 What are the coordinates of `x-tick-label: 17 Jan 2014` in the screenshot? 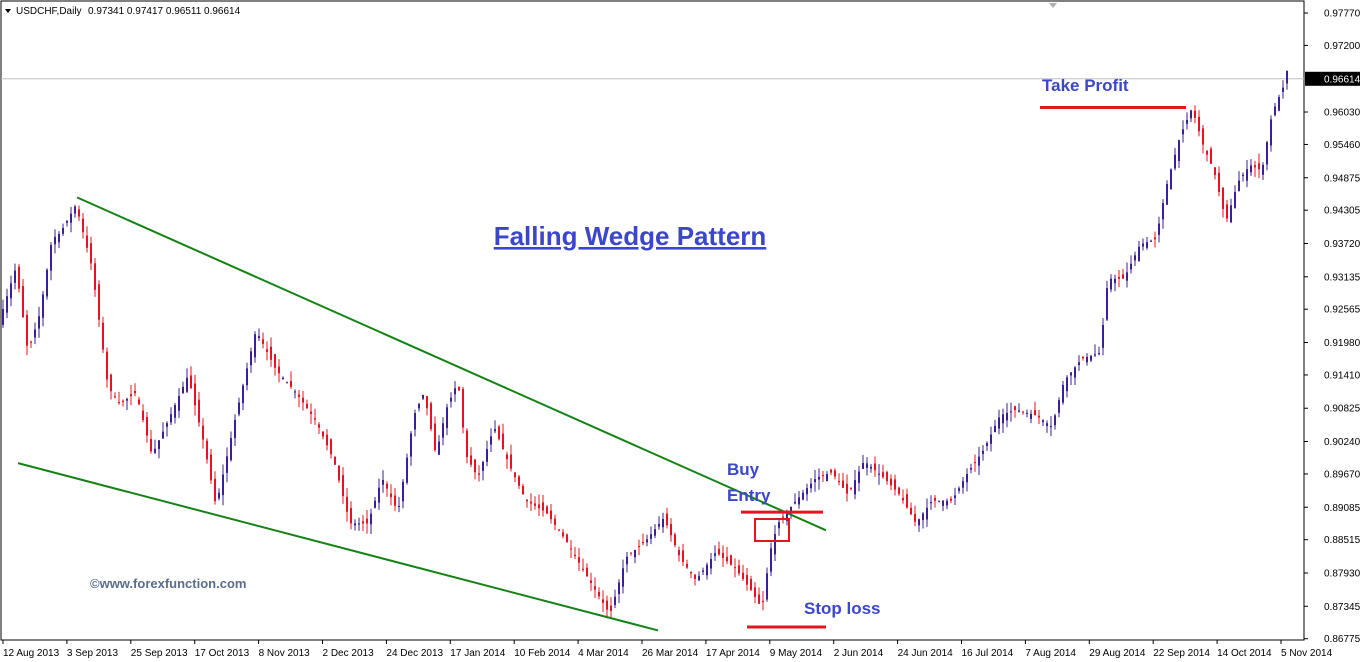 It's located at (477, 653).